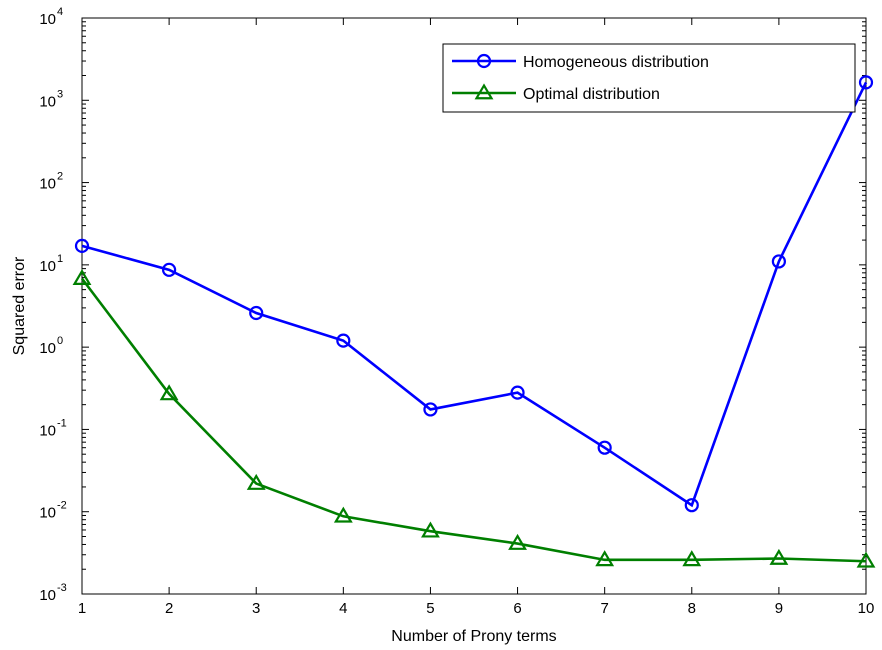 The width and height of the screenshot is (882, 650). What do you see at coordinates (60, 12) in the screenshot?
I see `y-tick-exponent: 4` at bounding box center [60, 12].